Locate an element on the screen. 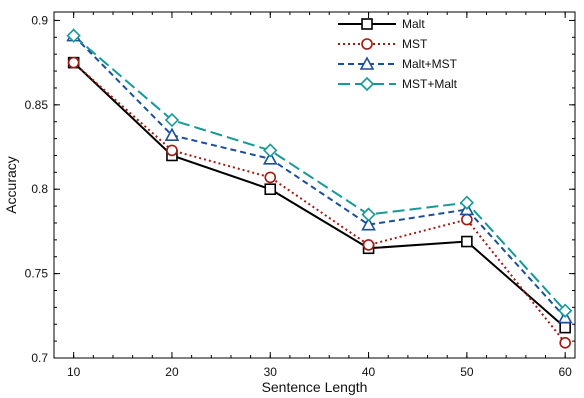 This screenshot has height=398, width=584. x-tick-label: 60 is located at coordinates (565, 372).